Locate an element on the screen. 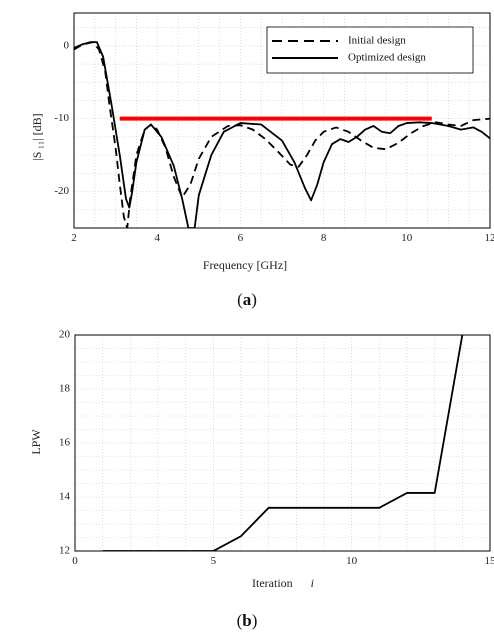 This screenshot has height=637, width=494. y-tick-label: 12 is located at coordinates (64, 551).